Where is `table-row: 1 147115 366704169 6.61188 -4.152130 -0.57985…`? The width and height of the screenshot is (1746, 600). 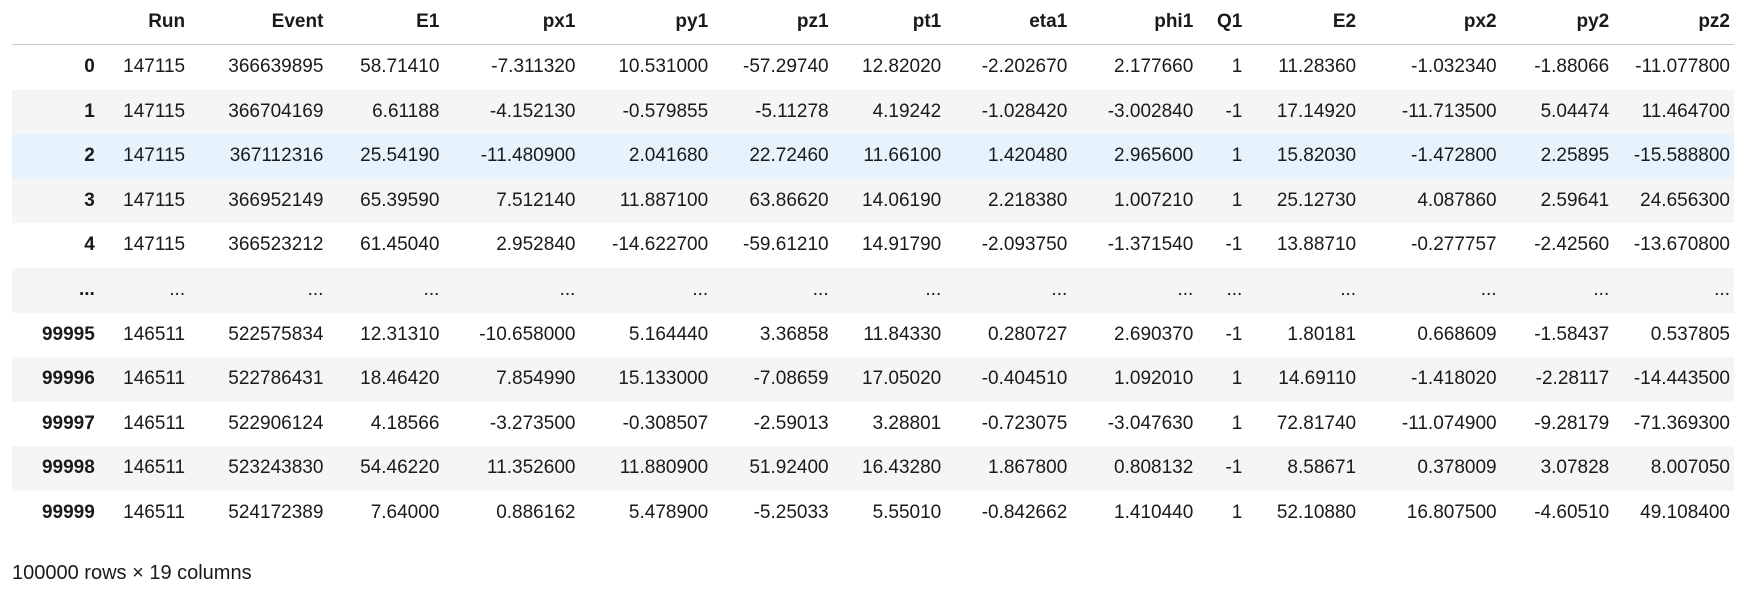
table-row: 1 147115 366704169 6.61188 -4.152130 -0.57985… is located at coordinates (873, 112).